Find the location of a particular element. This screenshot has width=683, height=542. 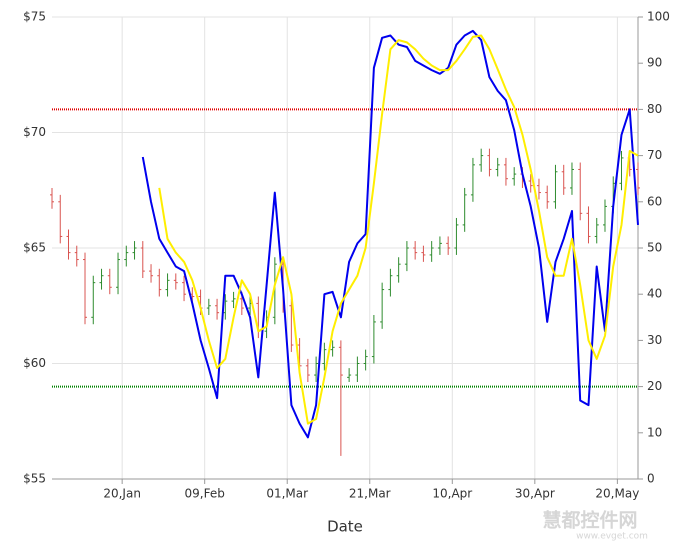

y-tick-label: $75 is located at coordinates (34, 17).